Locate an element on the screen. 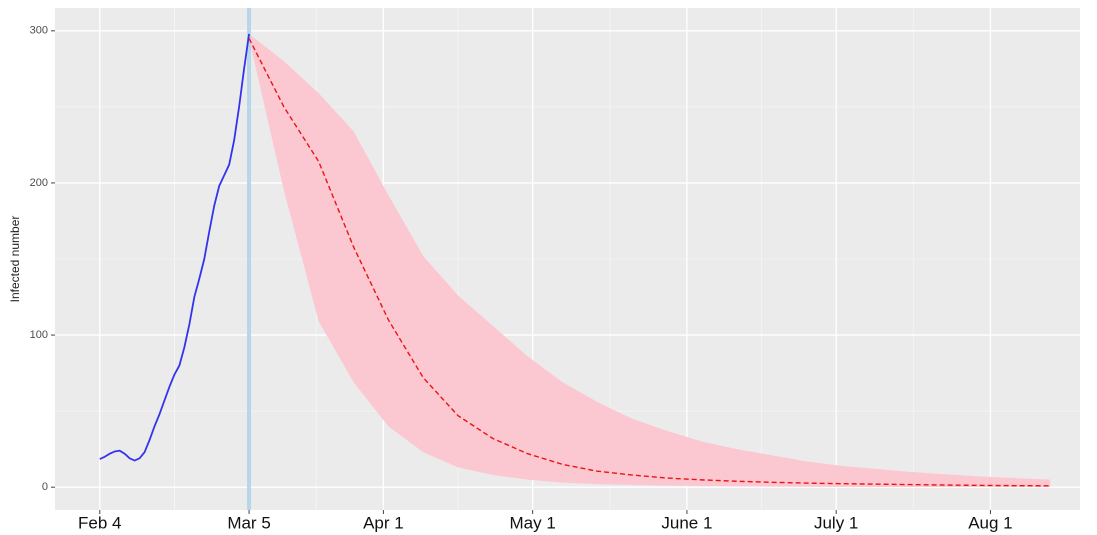 The width and height of the screenshot is (1097, 535). y-tick-label: 200 is located at coordinates (39, 183).